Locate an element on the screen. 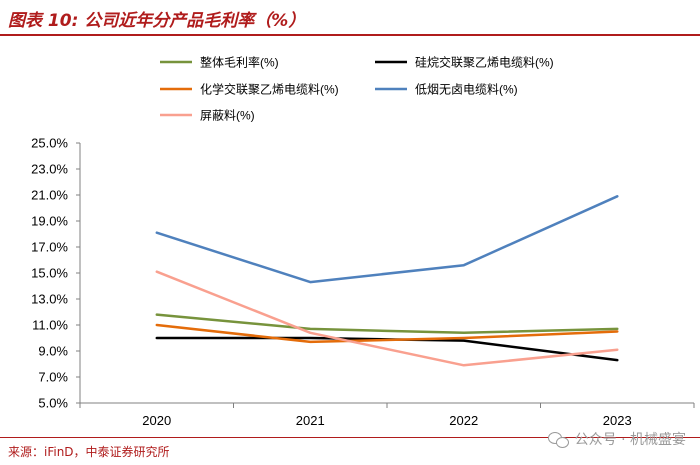 The image size is (700, 465). y-tick-label: 7.0% is located at coordinates (53, 377).